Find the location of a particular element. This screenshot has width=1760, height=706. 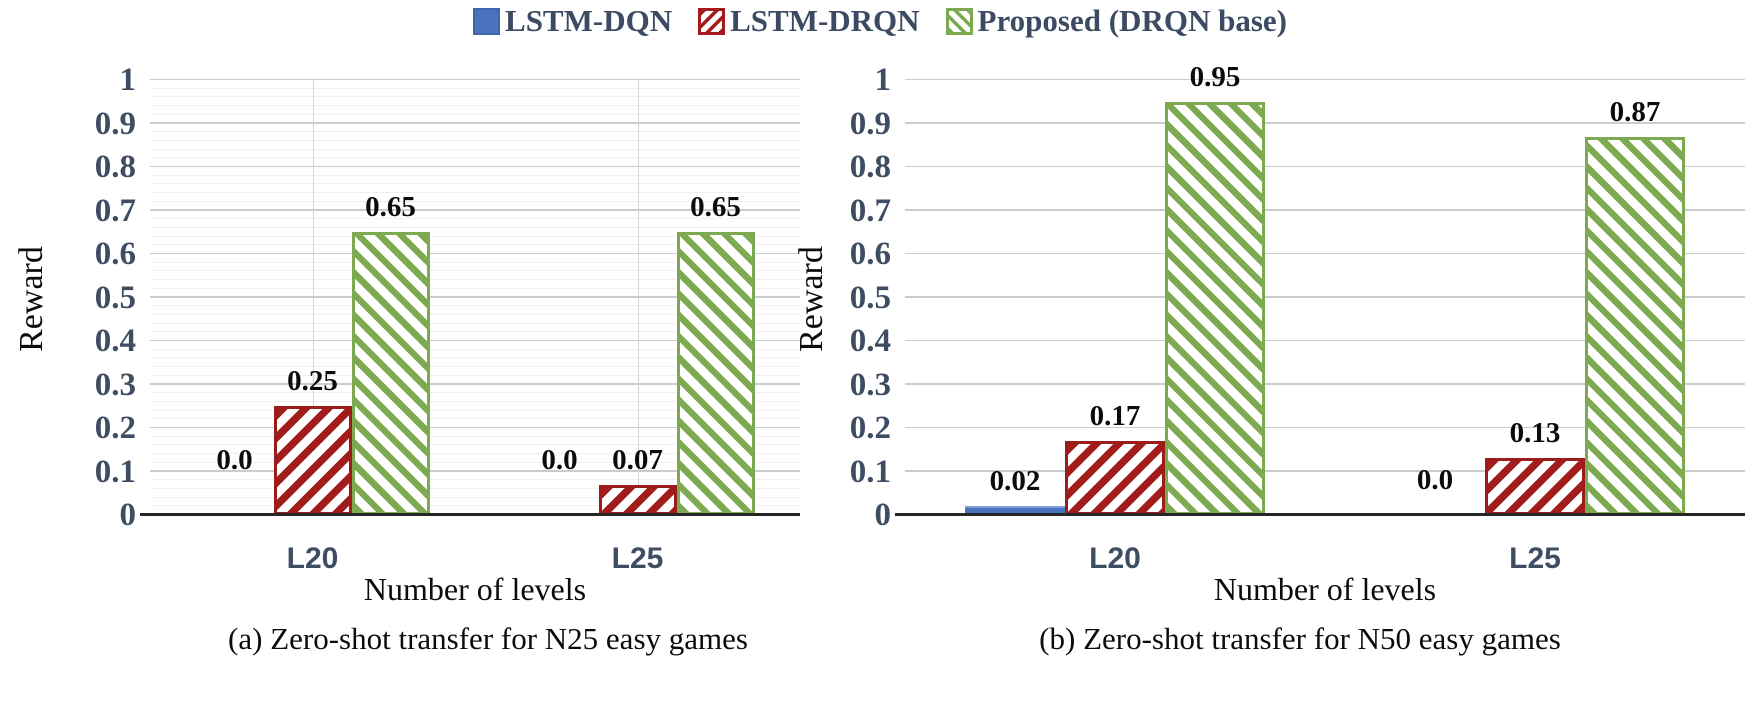

x-tick-label-l20: L20 is located at coordinates (312, 558).